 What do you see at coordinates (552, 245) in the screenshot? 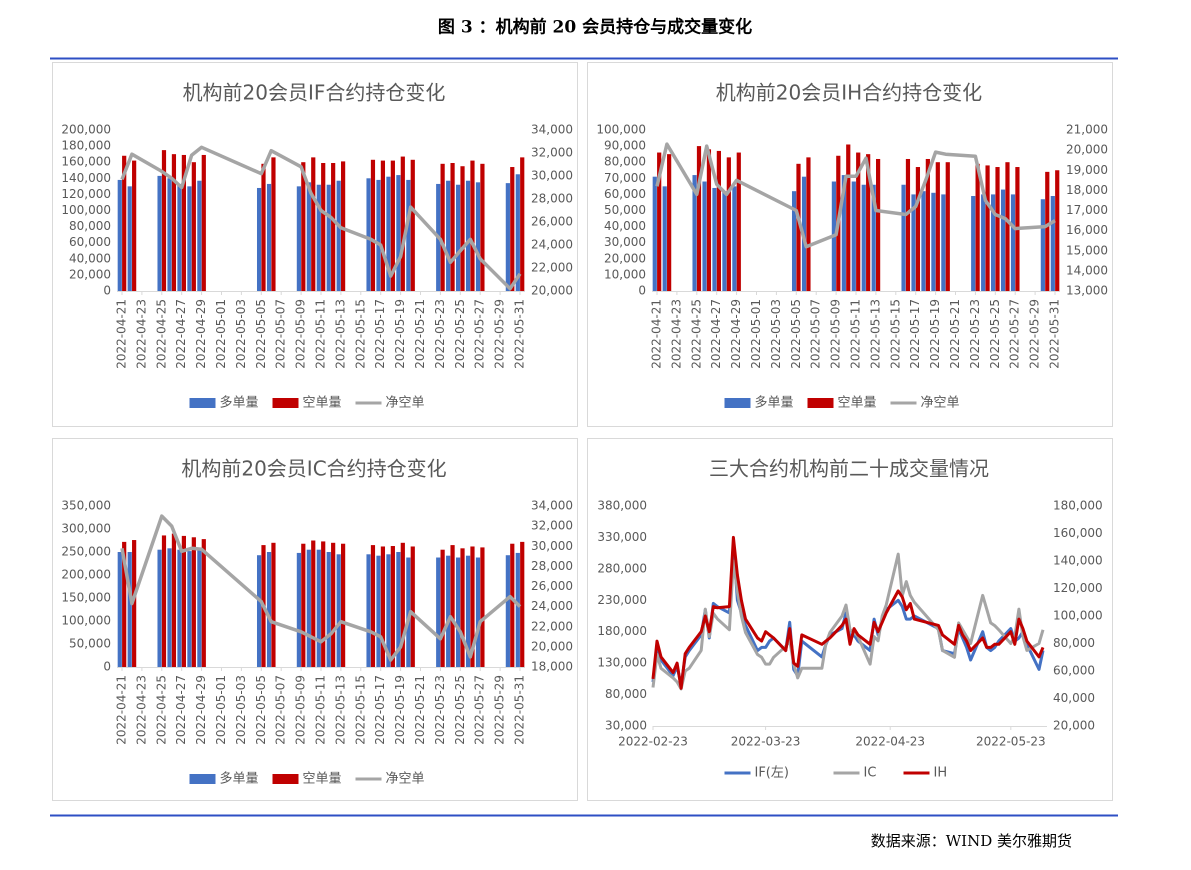
I see `y2-tick-label: 24,000` at bounding box center [552, 245].